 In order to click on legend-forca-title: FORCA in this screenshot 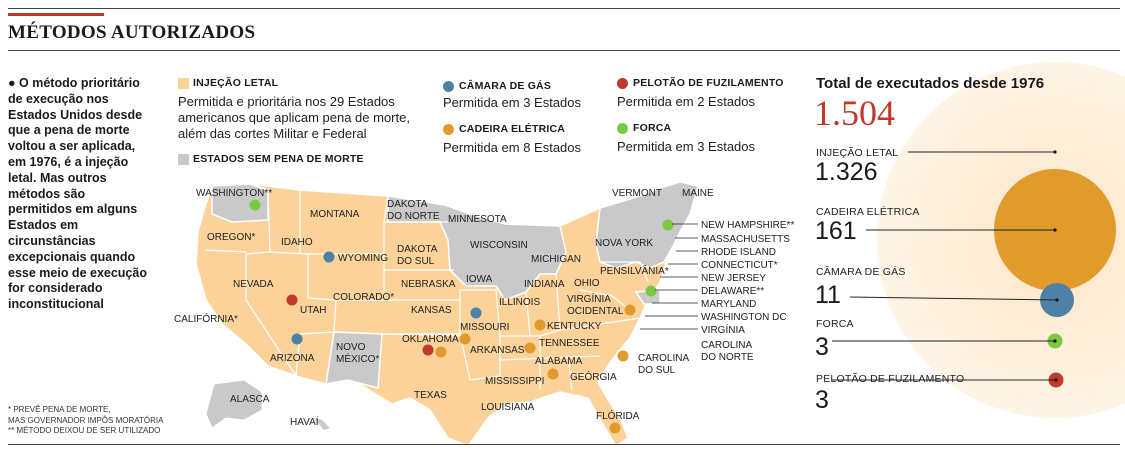, I will do `click(652, 128)`.